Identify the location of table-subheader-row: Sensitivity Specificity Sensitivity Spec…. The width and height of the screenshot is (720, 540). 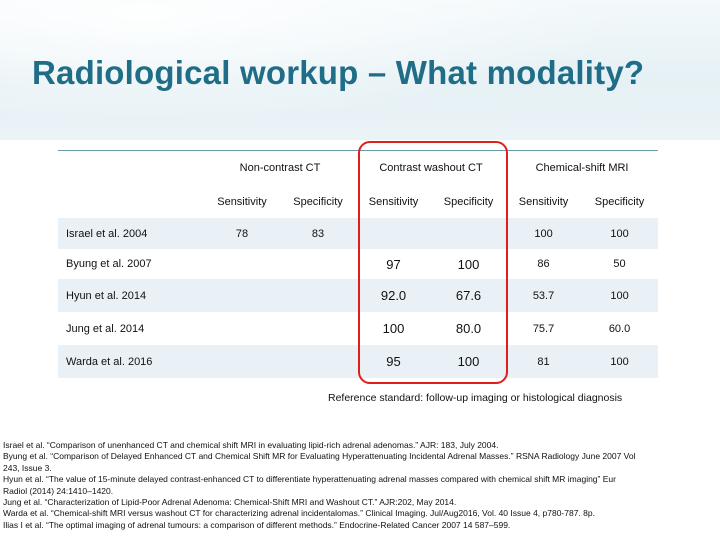
(358, 201).